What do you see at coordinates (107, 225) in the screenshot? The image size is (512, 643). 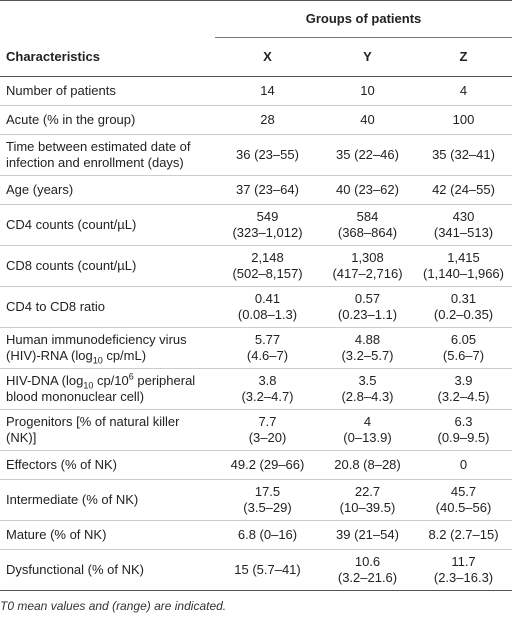 I see `row-label: CD4 counts (count/µL)` at bounding box center [107, 225].